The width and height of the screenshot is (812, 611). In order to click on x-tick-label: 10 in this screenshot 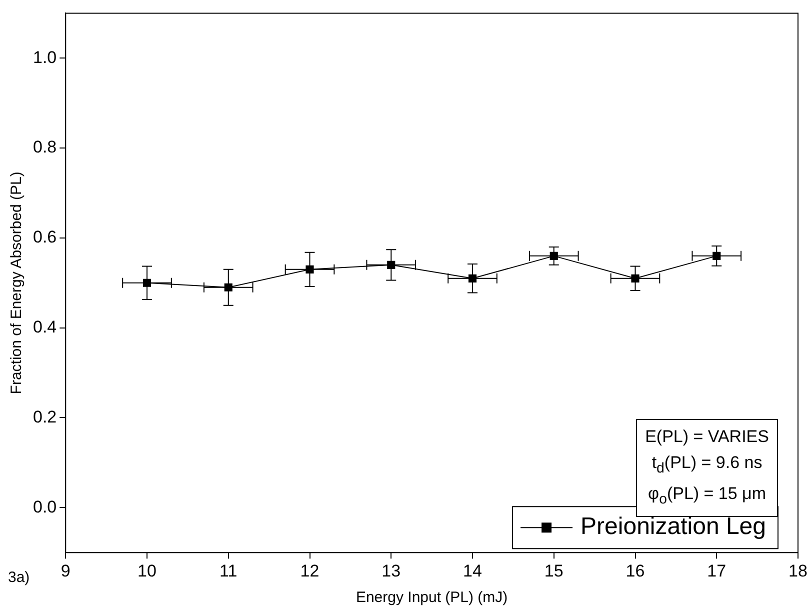, I will do `click(147, 570)`.